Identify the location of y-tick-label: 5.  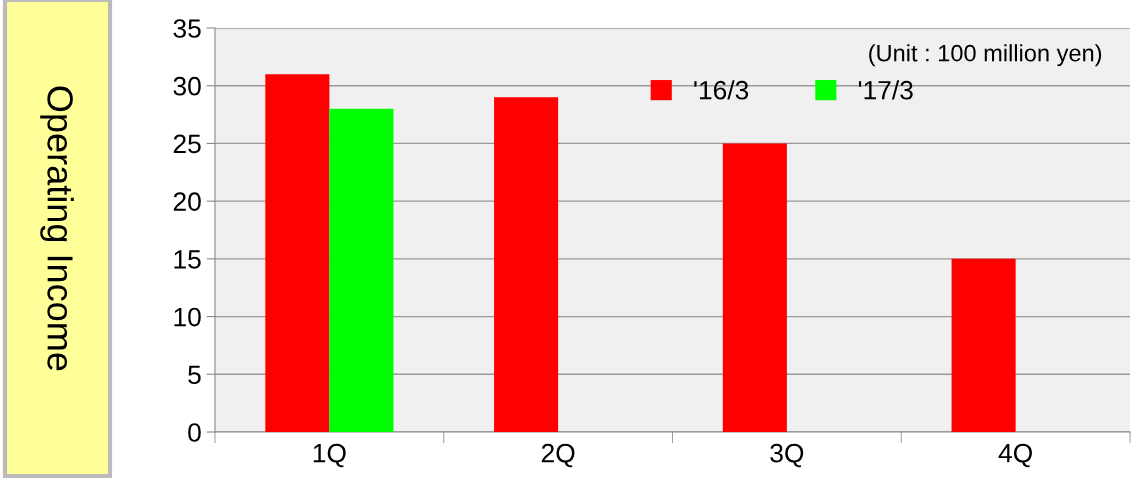
(194, 375).